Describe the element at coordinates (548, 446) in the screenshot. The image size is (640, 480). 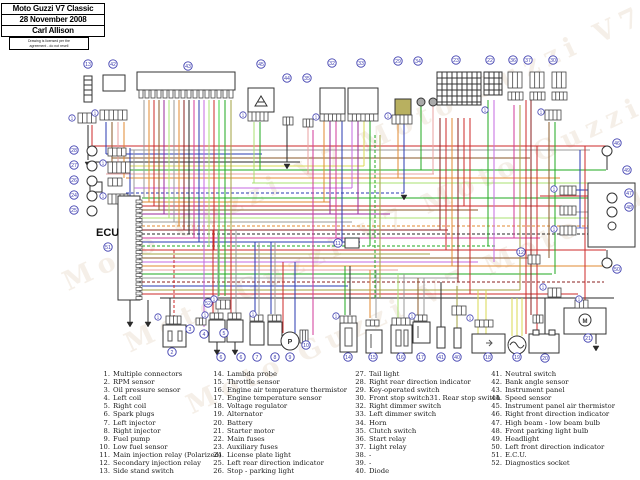
I see `legend-item: 50. Left front direction indicator` at that location.